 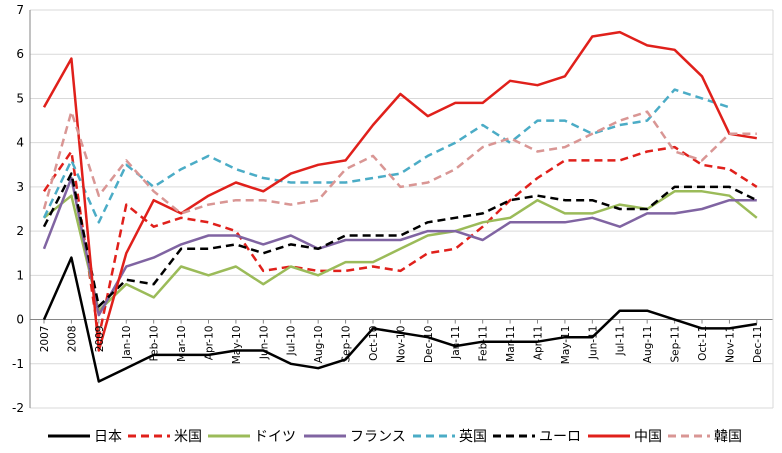 I want to click on legend: 日本 米国 ドイツ フランス 英国 ユーロ 中国 韓国, so click(x=395, y=436).